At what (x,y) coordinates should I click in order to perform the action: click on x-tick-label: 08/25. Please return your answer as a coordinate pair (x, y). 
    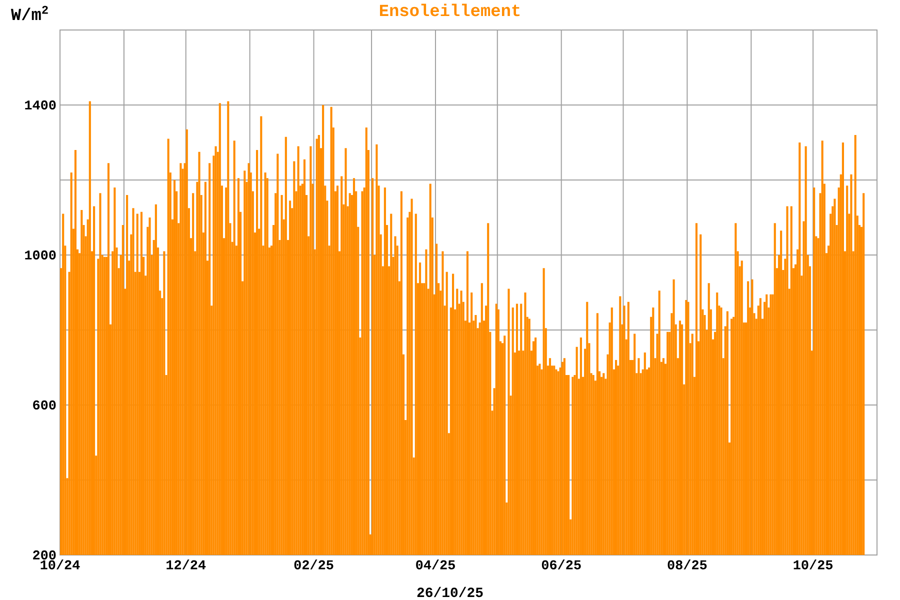
    Looking at the image, I should click on (687, 565).